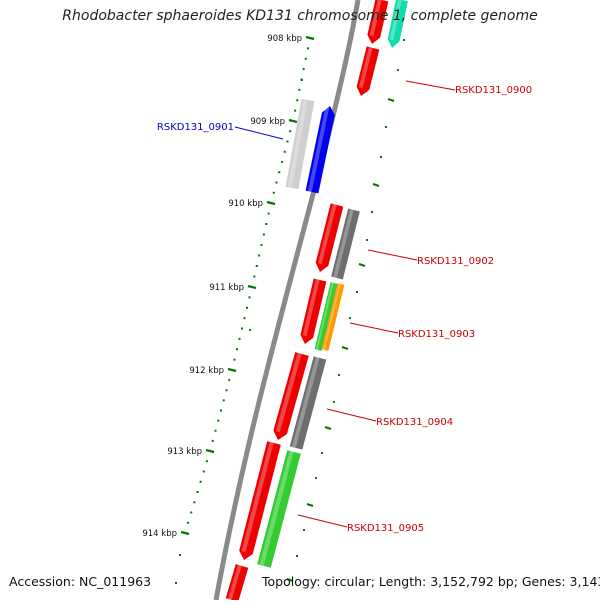 This screenshot has width=600, height=604. I want to click on kbp-tick-label: 908 kbp, so click(284, 39).